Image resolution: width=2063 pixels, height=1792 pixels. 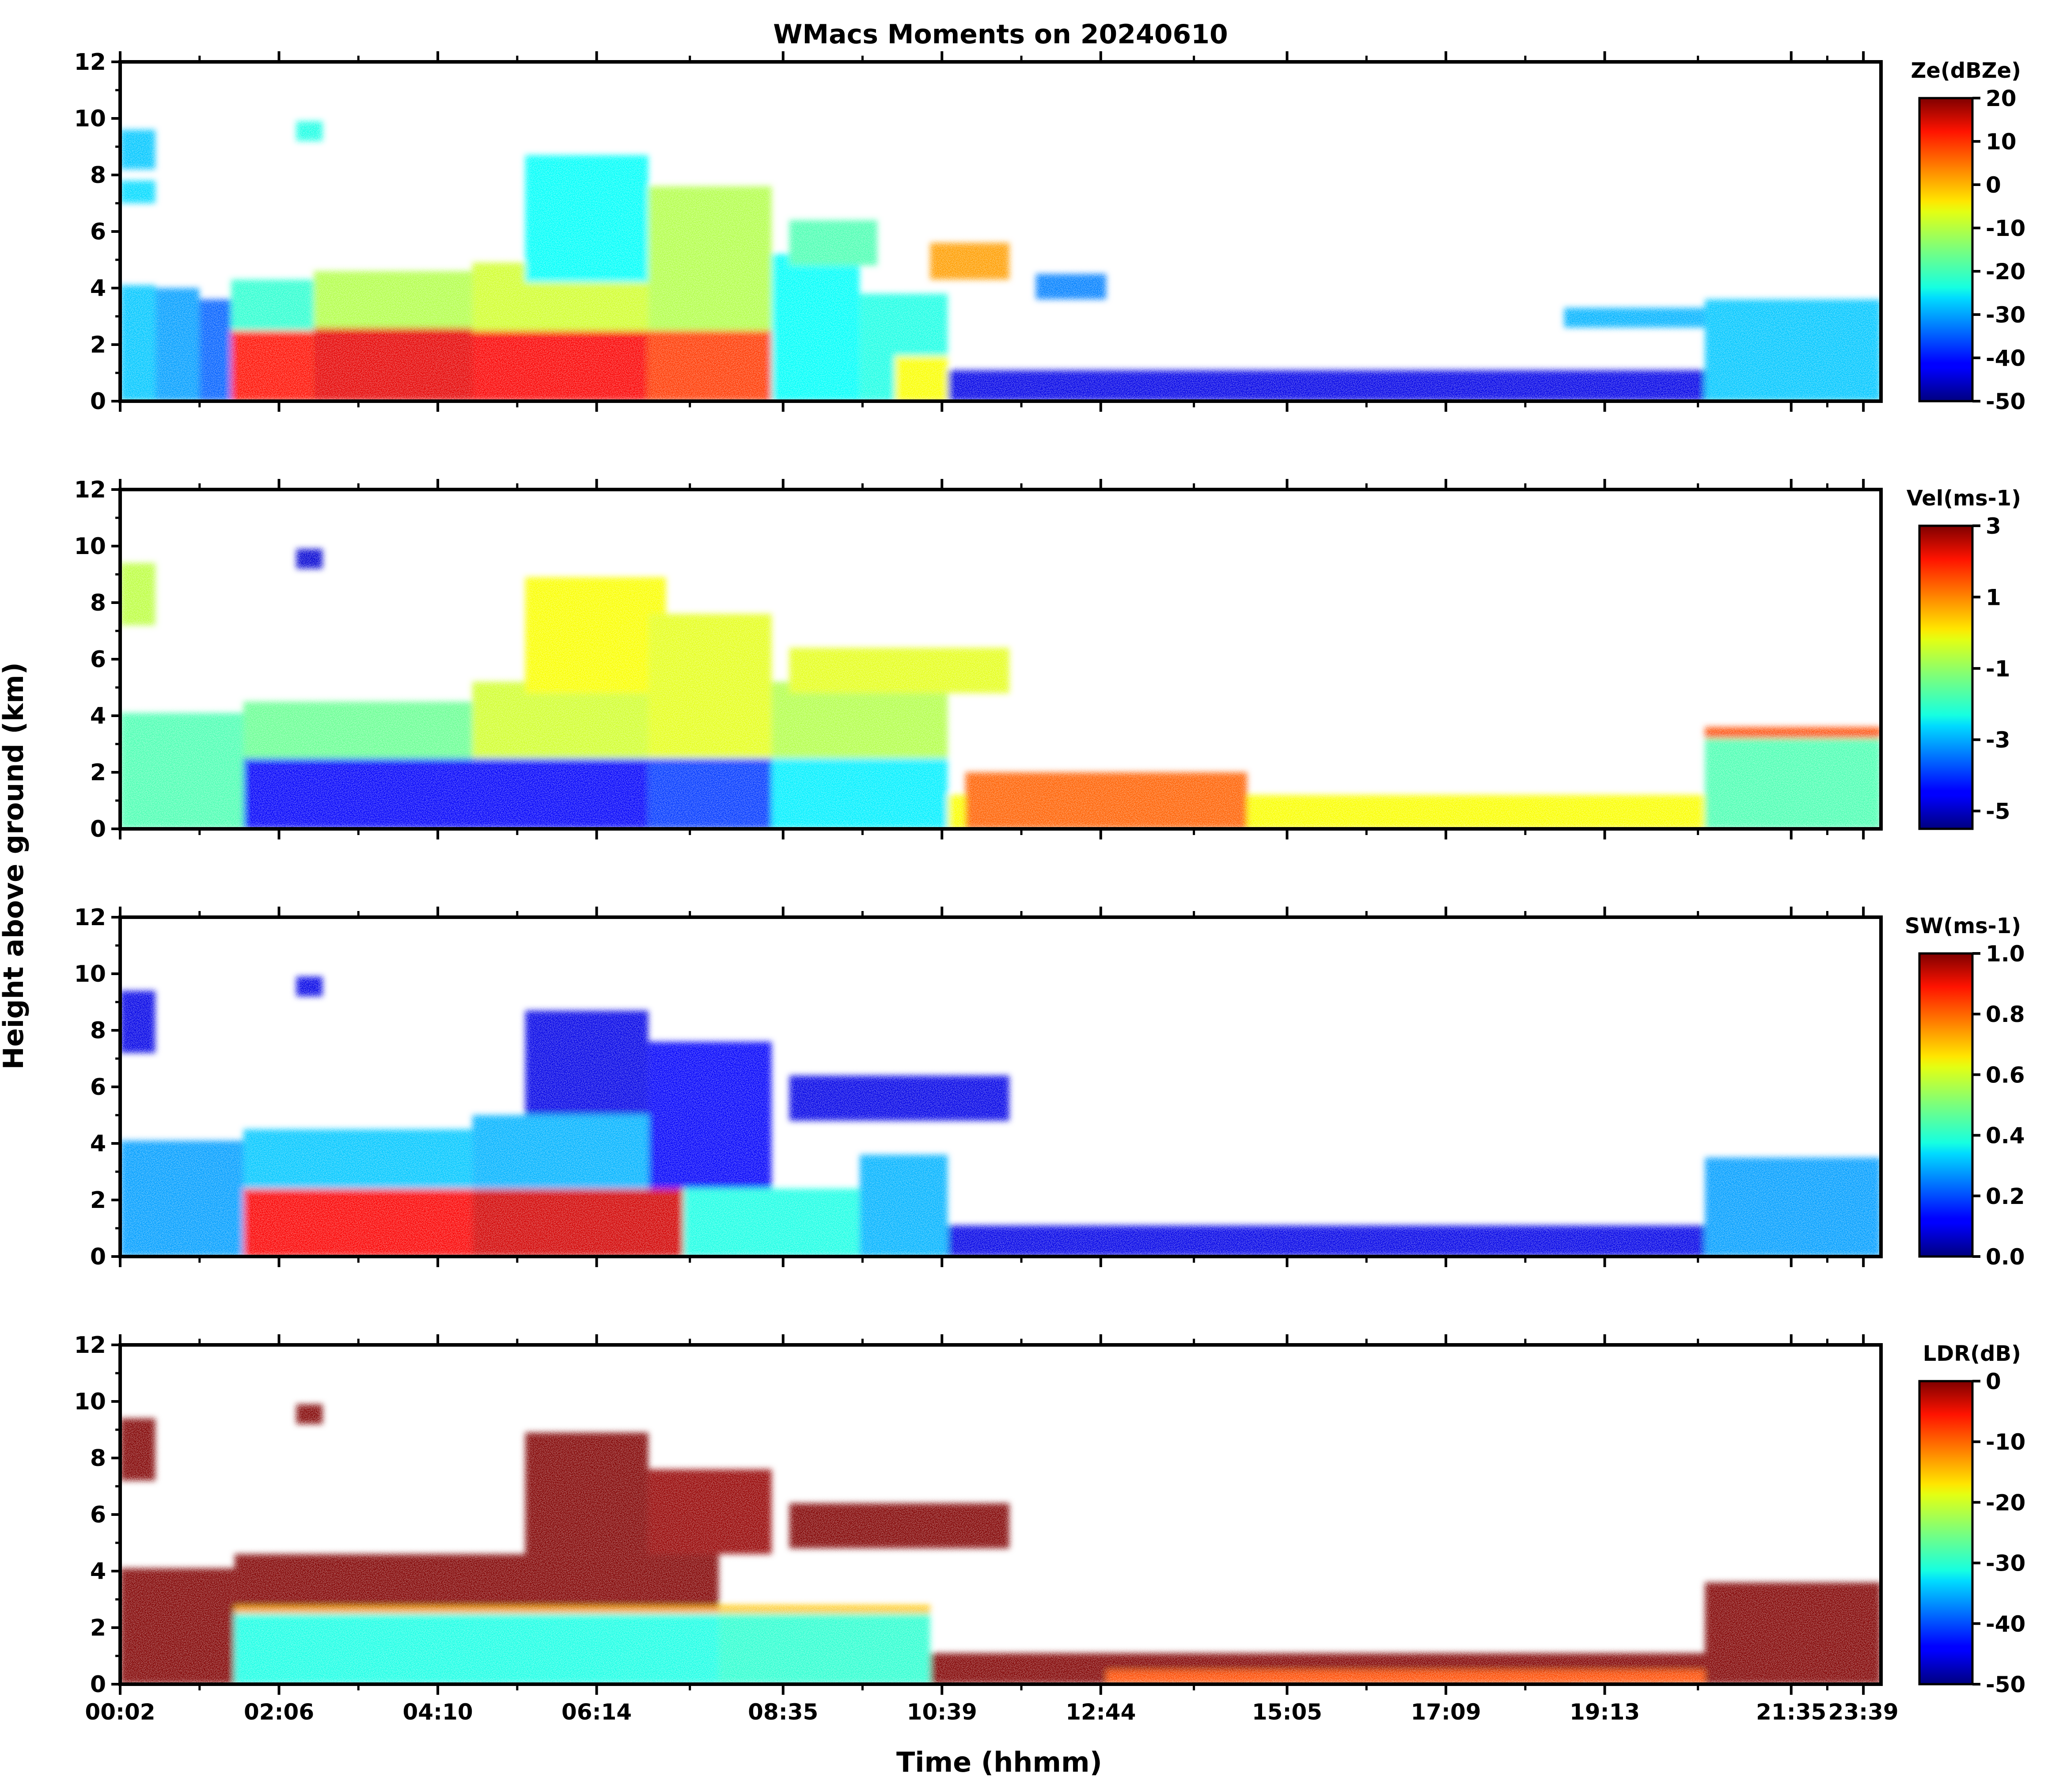 What do you see at coordinates (783, 1712) in the screenshot?
I see `x-tick-label: 08:35` at bounding box center [783, 1712].